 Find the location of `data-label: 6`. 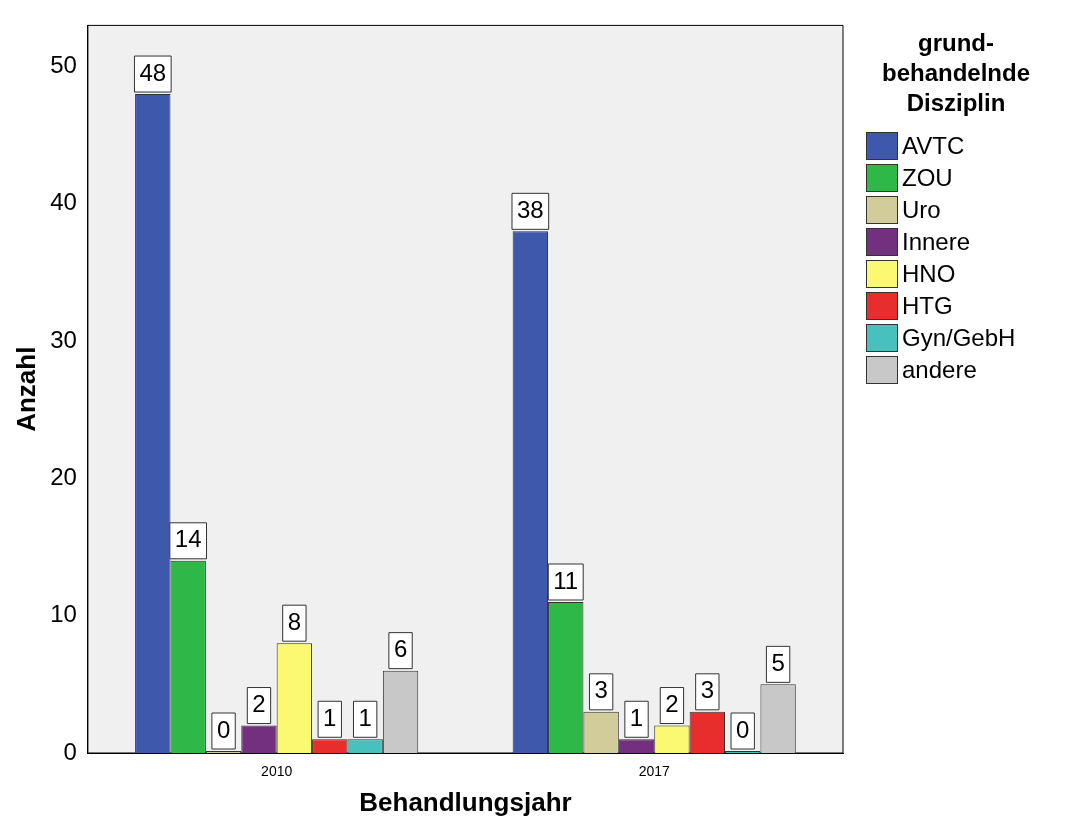

data-label: 6 is located at coordinates (400, 649).